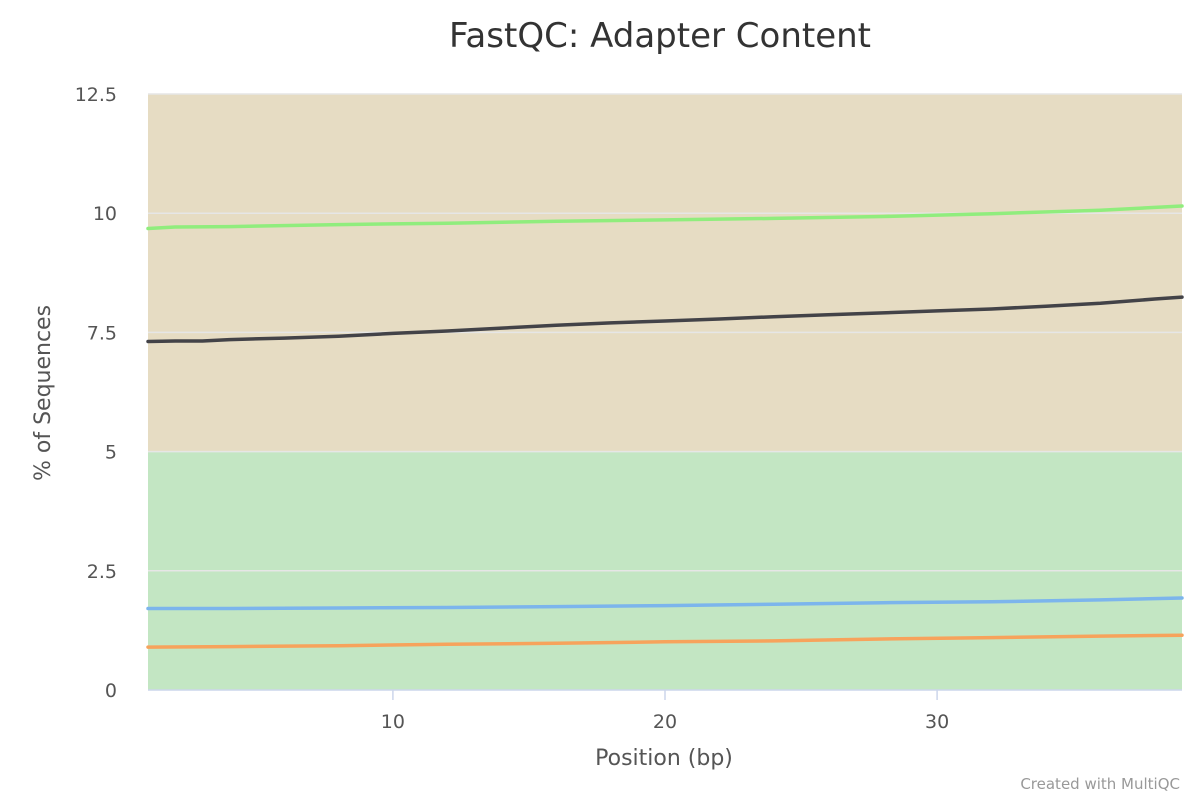 Image resolution: width=1200 pixels, height=800 pixels. I want to click on y-tick-label: 7.5, so click(102, 333).